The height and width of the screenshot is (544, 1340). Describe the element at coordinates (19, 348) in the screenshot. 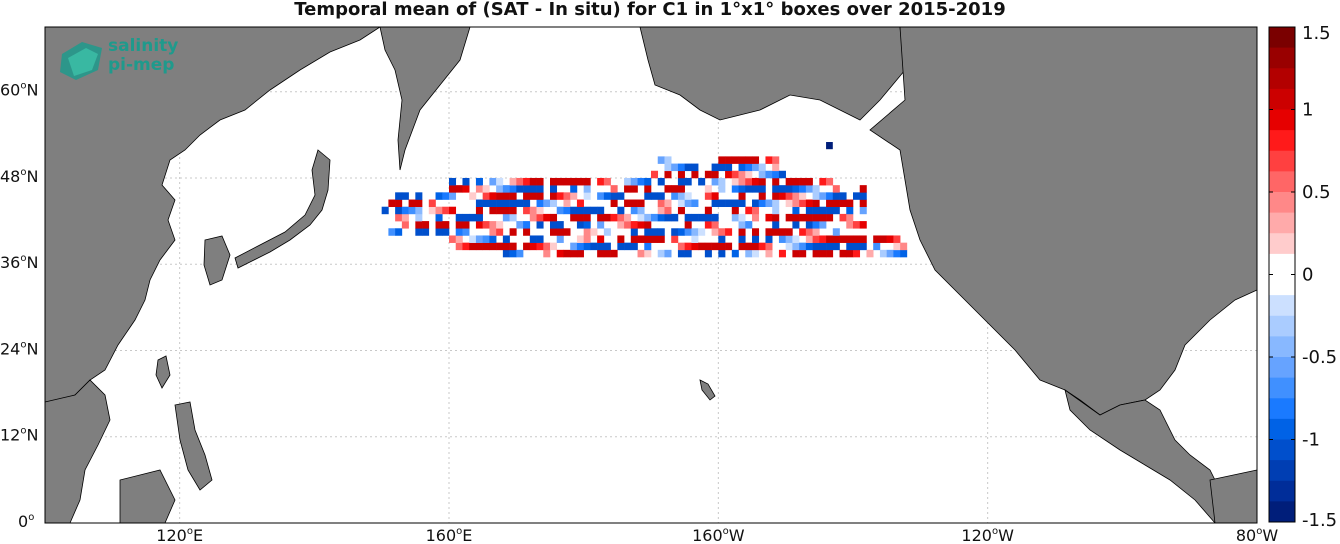

I see `lat-tick-label: 24oN` at that location.